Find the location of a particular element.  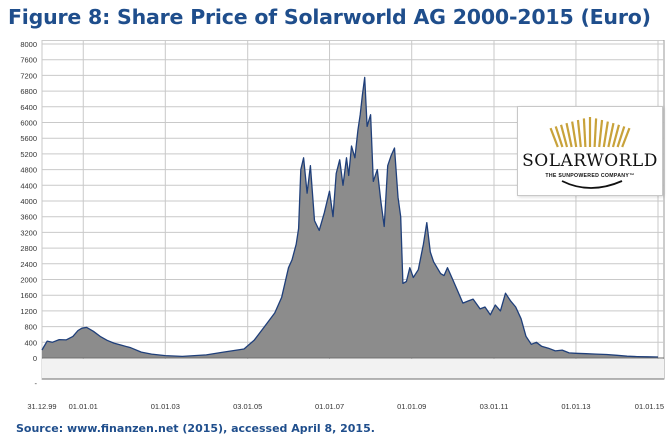

x-tick-label: 01.01.09 is located at coordinates (411, 406).